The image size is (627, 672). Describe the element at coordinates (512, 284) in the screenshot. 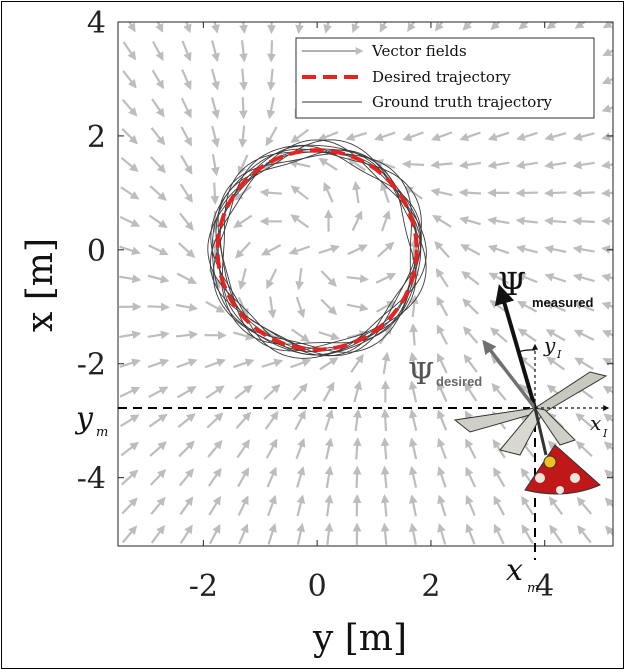

I see `psi-measured-label: Ψ` at that location.